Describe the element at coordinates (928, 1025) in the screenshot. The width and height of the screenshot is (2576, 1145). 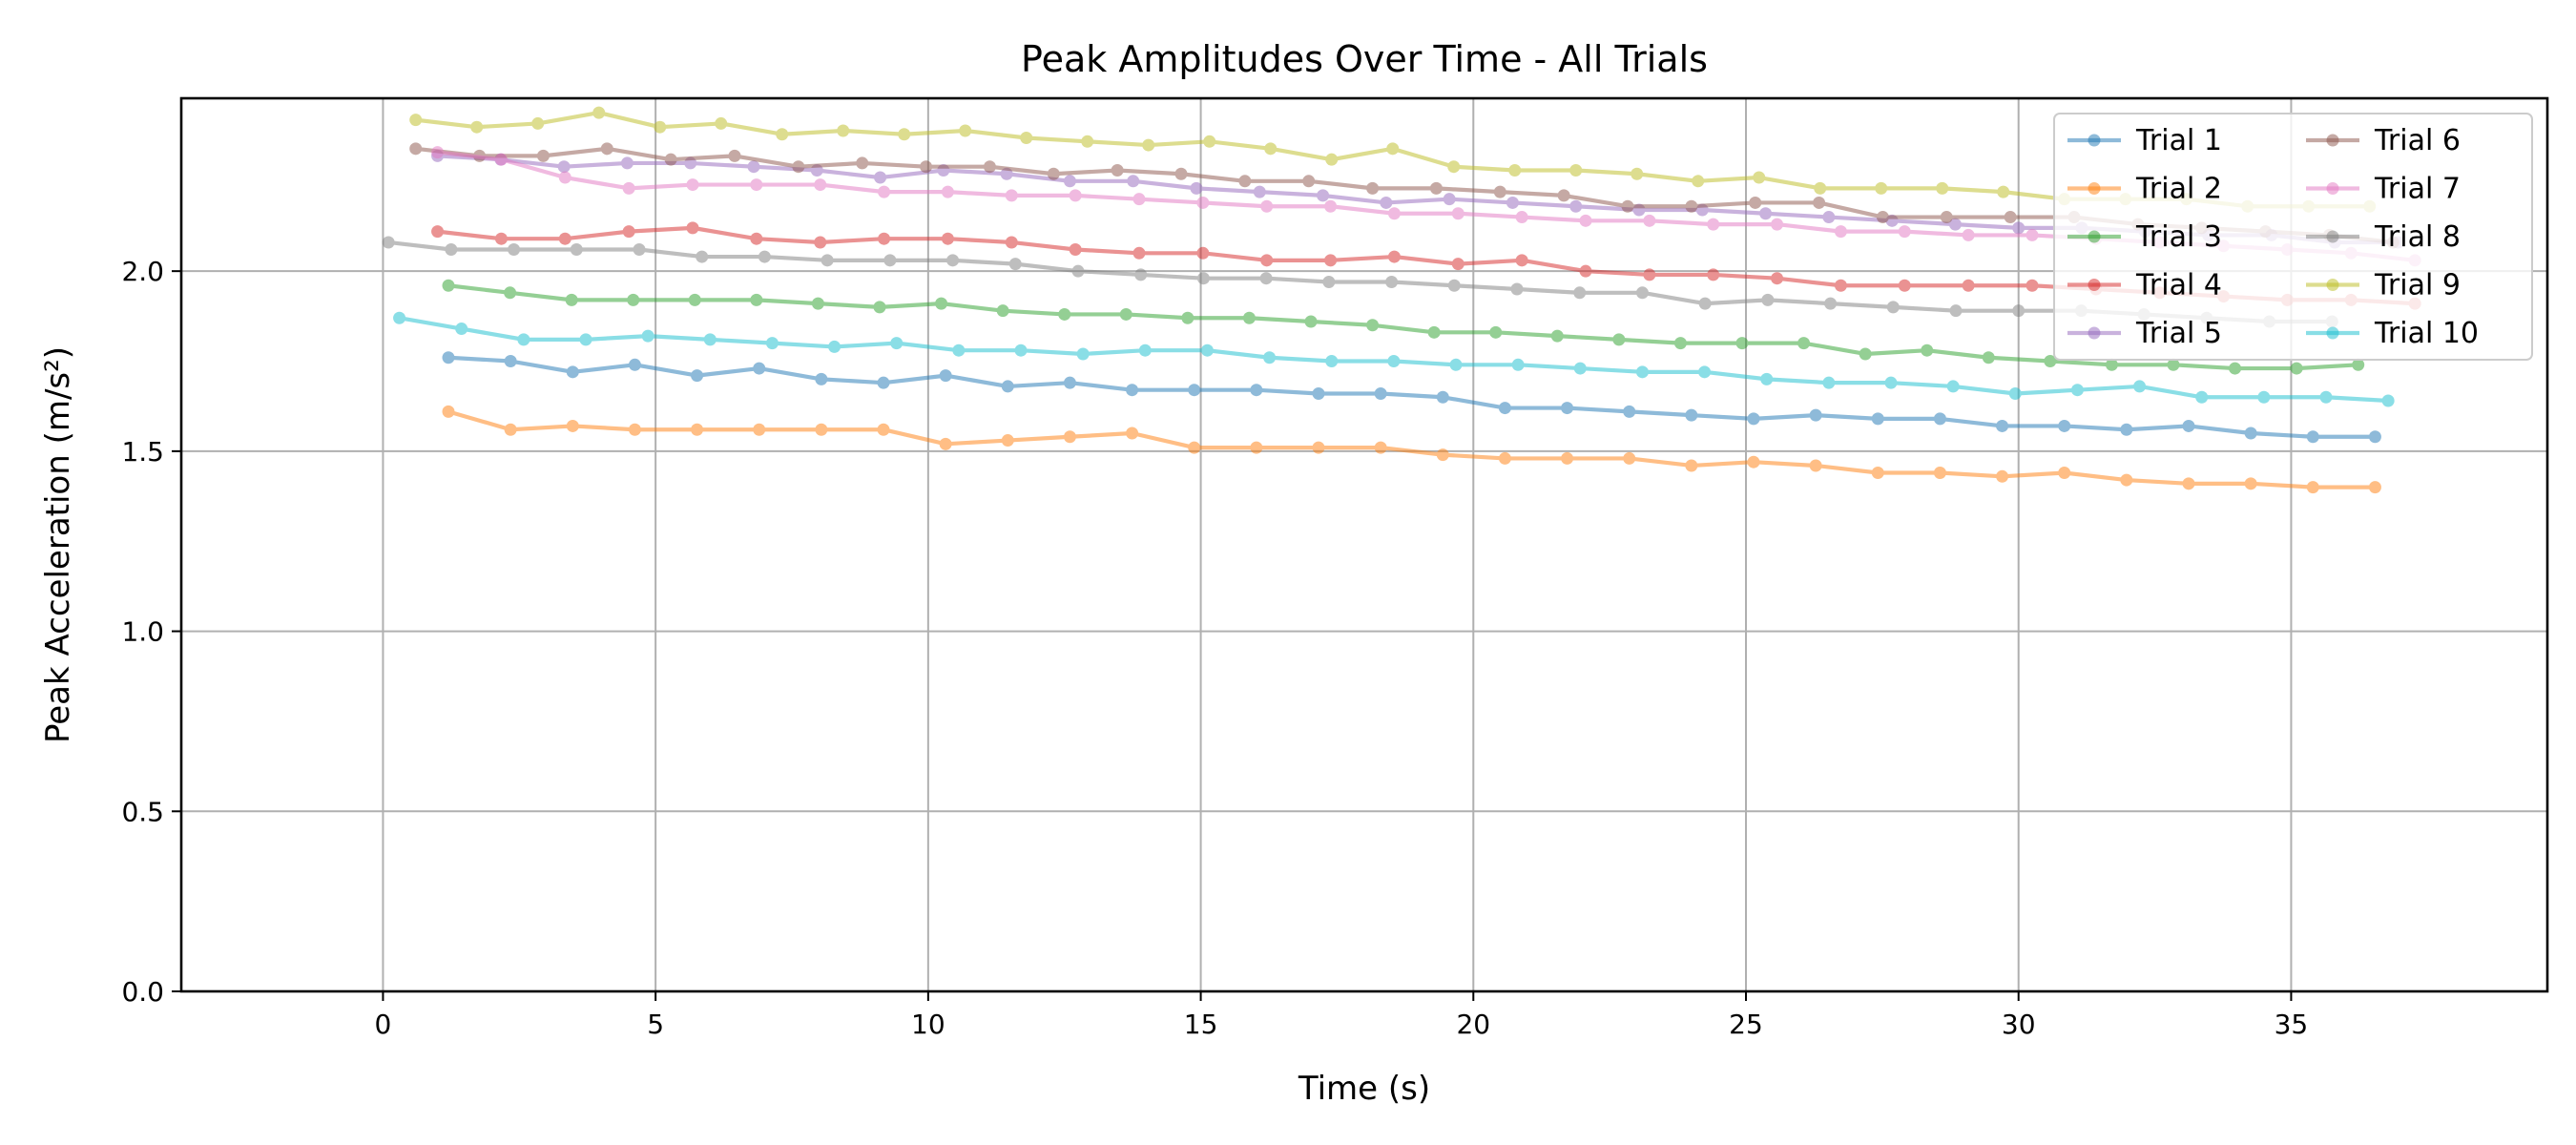
I see `x-tick-label: 10` at that location.